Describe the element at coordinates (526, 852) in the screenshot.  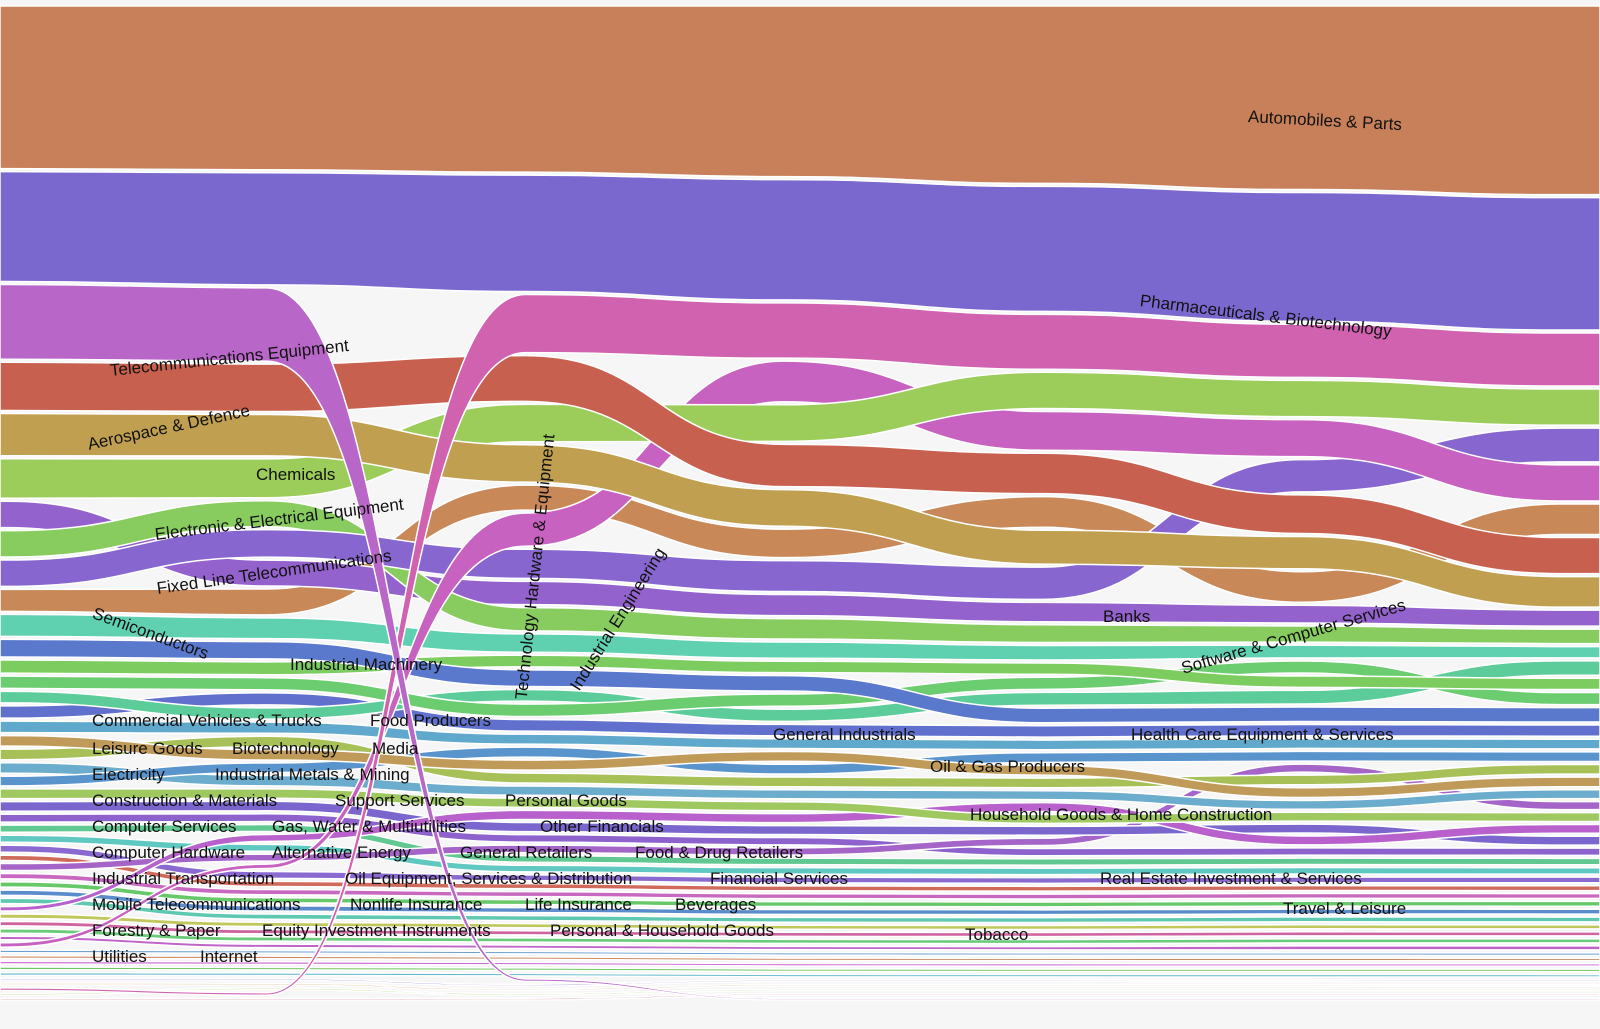
I see `series-label: General Retailers` at that location.